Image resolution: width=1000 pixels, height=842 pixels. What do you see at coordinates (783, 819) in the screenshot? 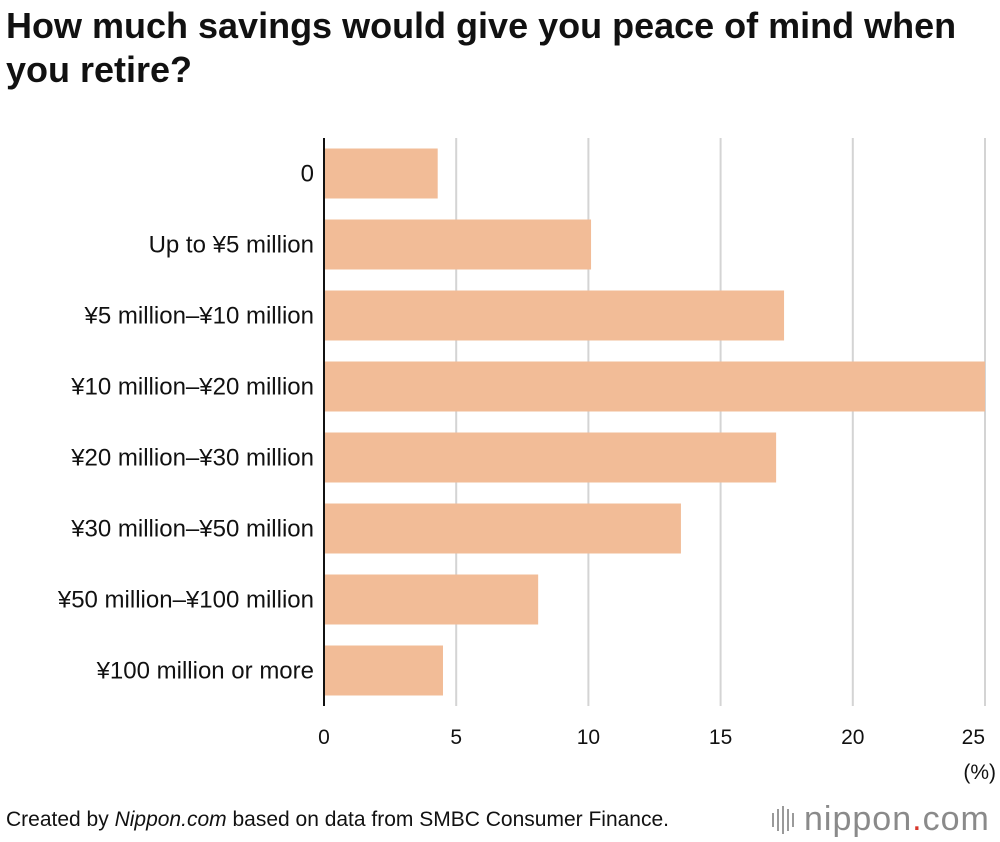
I see `logo-bars-icon` at bounding box center [783, 819].